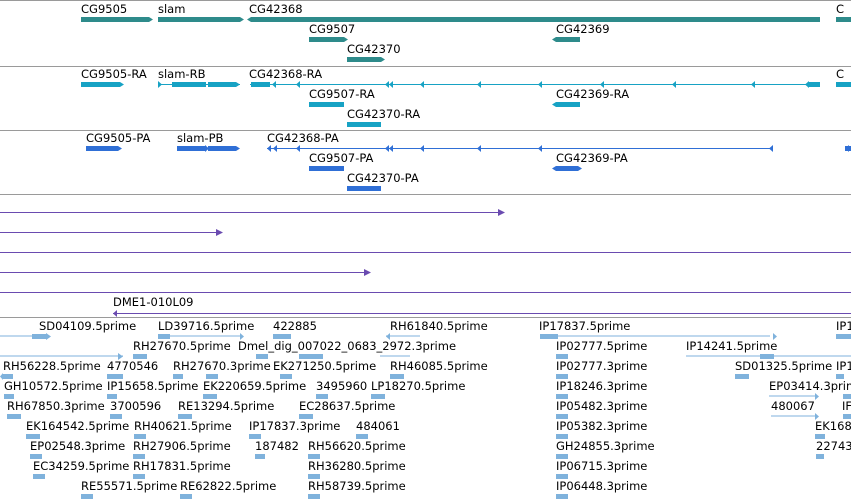 The image size is (851, 502). Describe the element at coordinates (104, 9) in the screenshot. I see `gene-label: CG9505` at that location.